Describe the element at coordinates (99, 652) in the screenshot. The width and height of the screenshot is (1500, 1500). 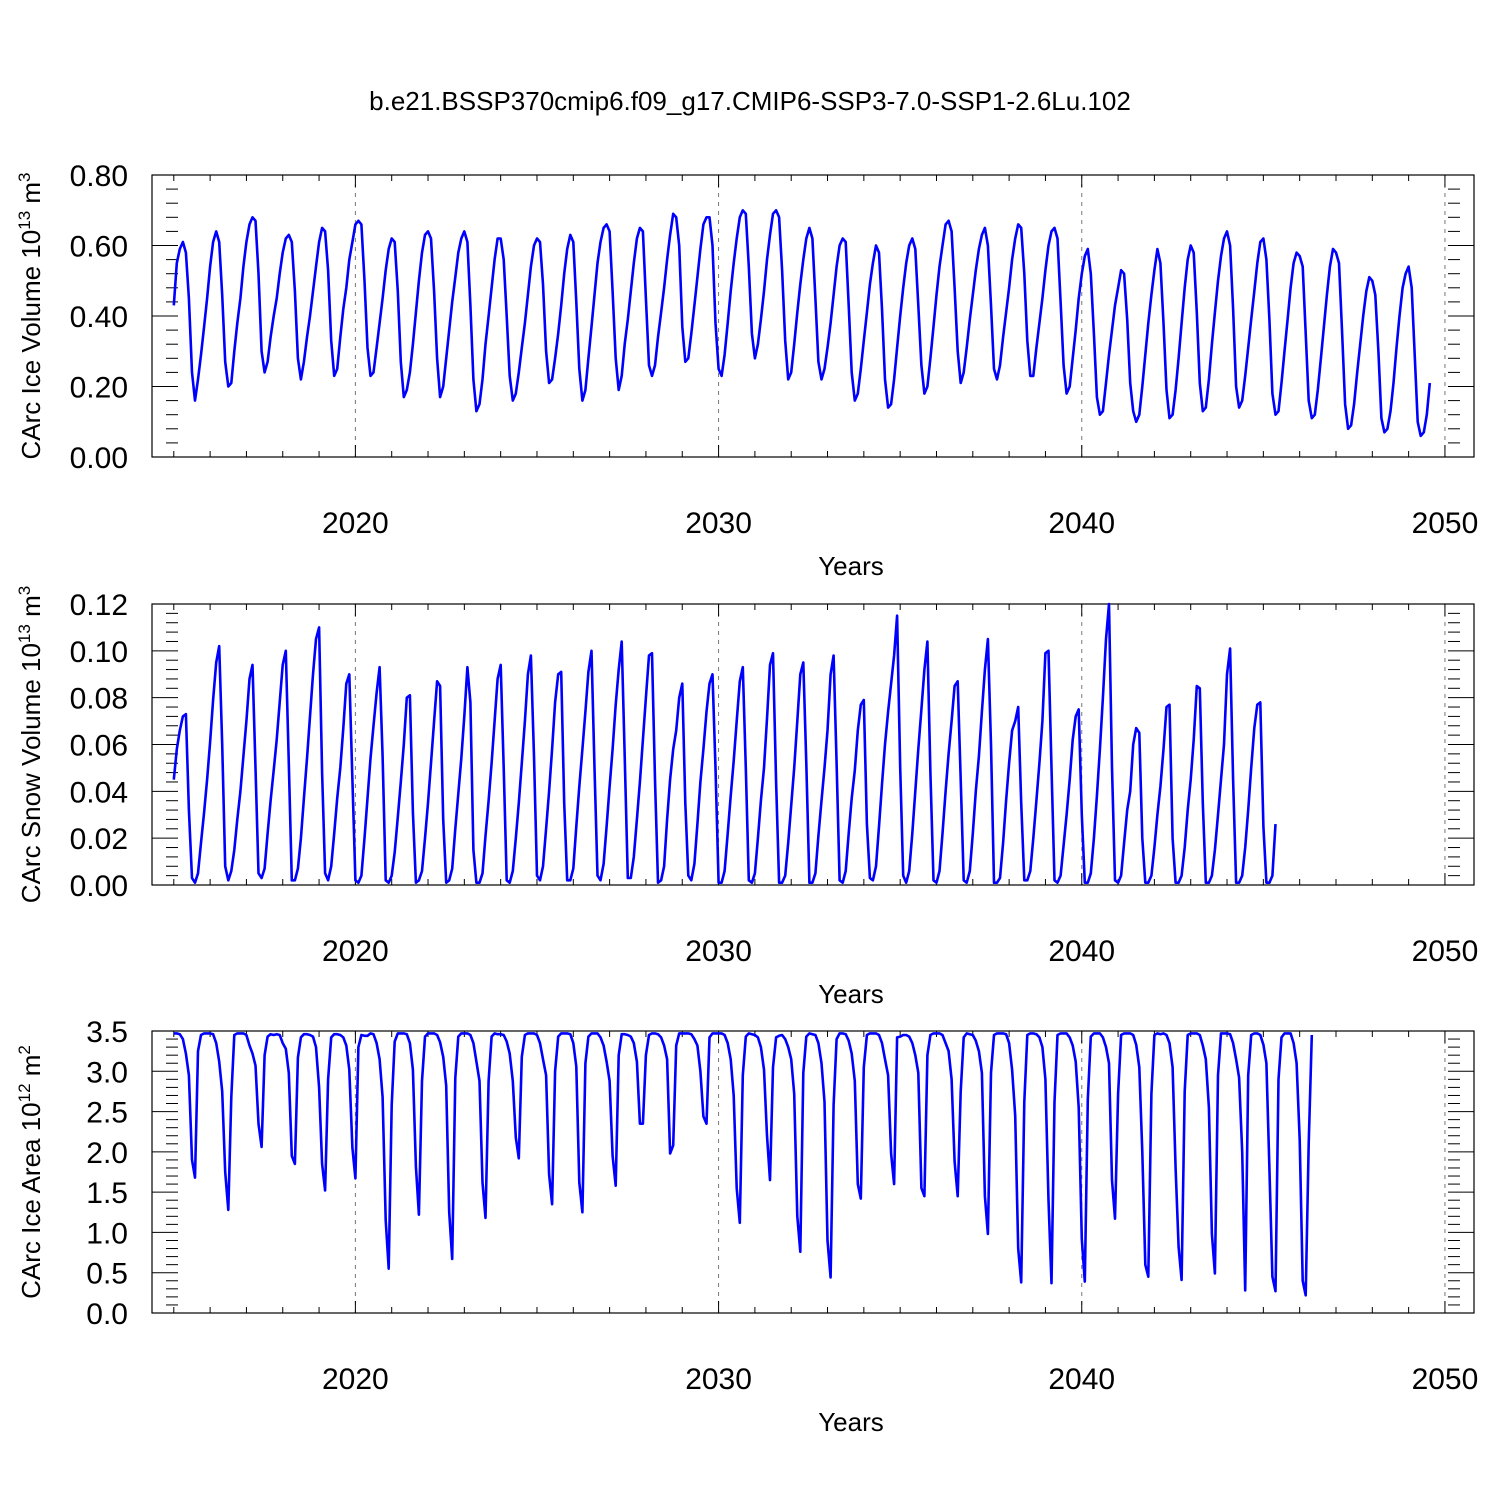
I see `y-tick-label: 0.10` at that location.